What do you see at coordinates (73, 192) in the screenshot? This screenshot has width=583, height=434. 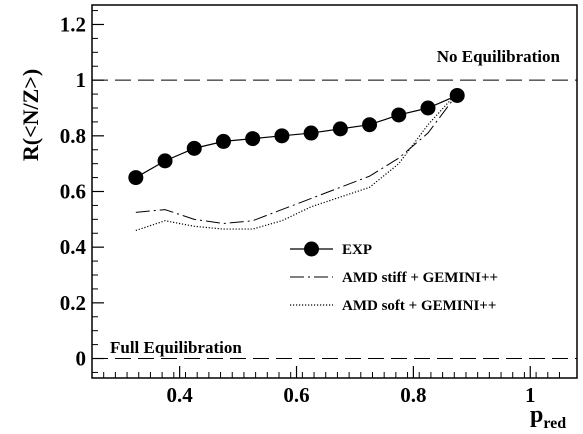 I see `y-tick-label: 0.6` at bounding box center [73, 192].